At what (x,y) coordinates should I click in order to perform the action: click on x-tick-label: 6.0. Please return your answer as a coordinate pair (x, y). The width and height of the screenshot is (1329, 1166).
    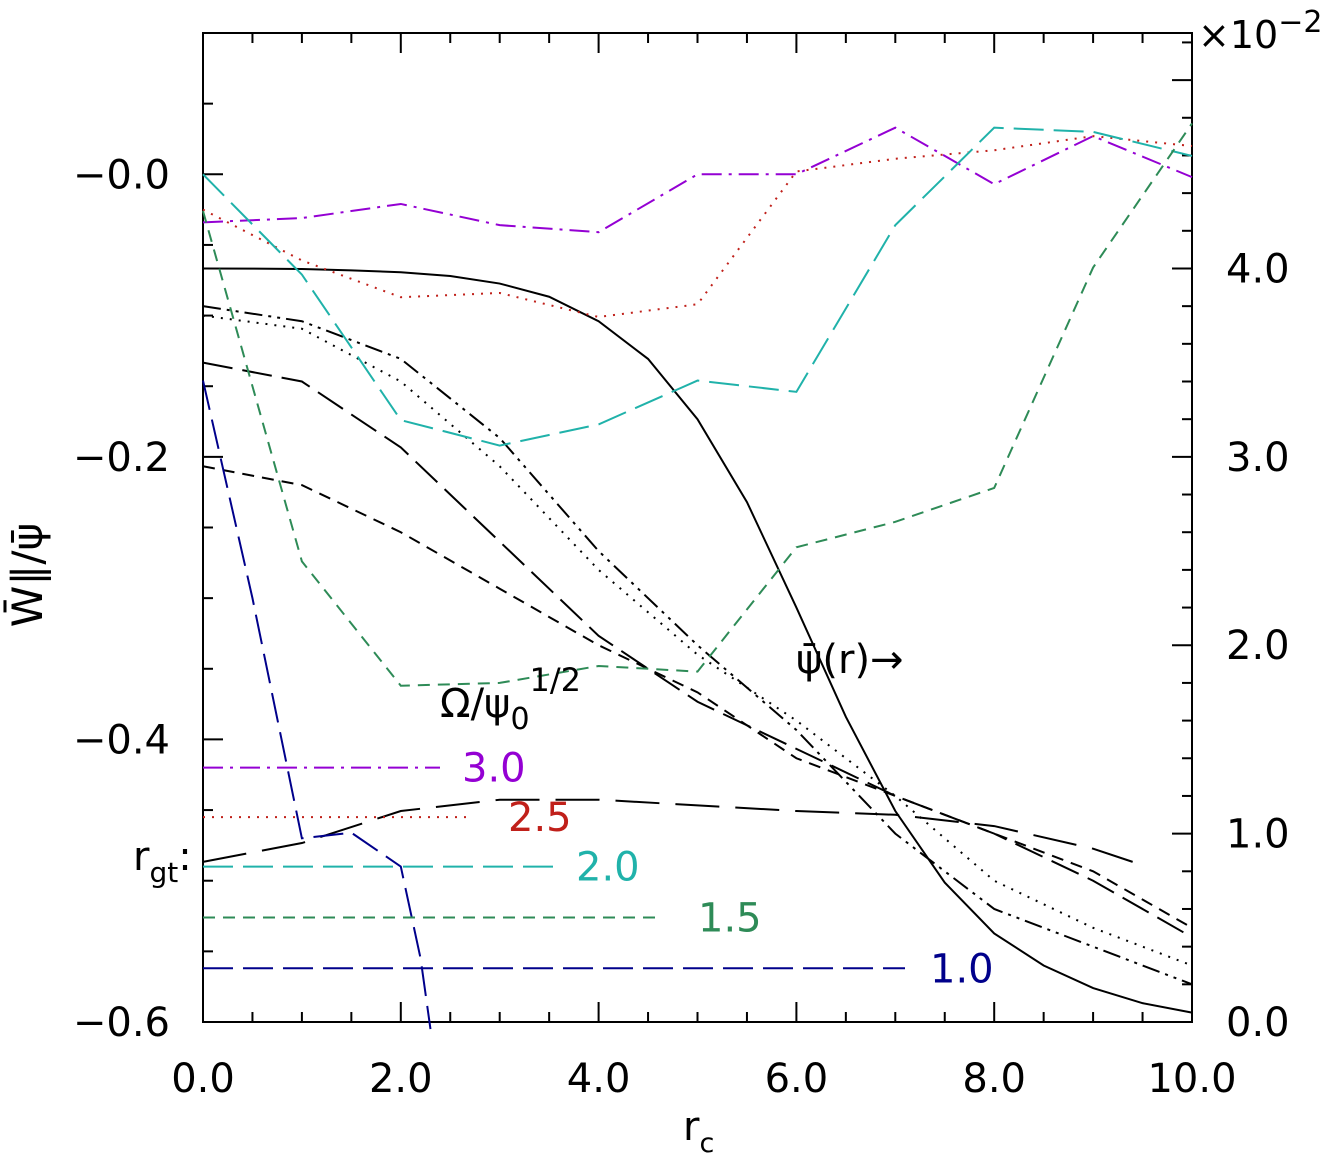
    Looking at the image, I should click on (797, 1079).